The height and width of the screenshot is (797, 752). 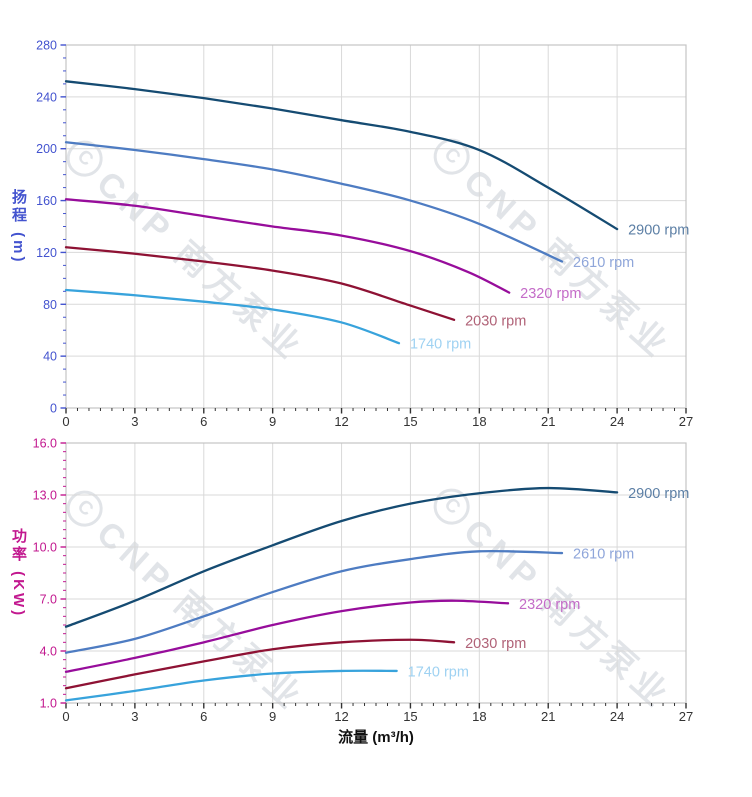 What do you see at coordinates (376, 737) in the screenshot?
I see `flow-axis-title: 流量 (m³/h)` at bounding box center [376, 737].